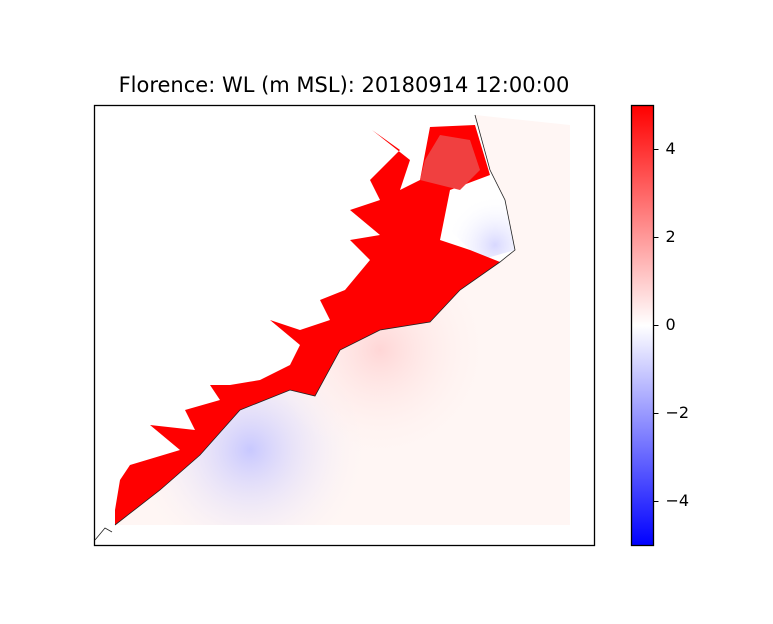 Image resolution: width=773 pixels, height=624 pixels. I want to click on colorbar-tick-label: 4, so click(671, 148).